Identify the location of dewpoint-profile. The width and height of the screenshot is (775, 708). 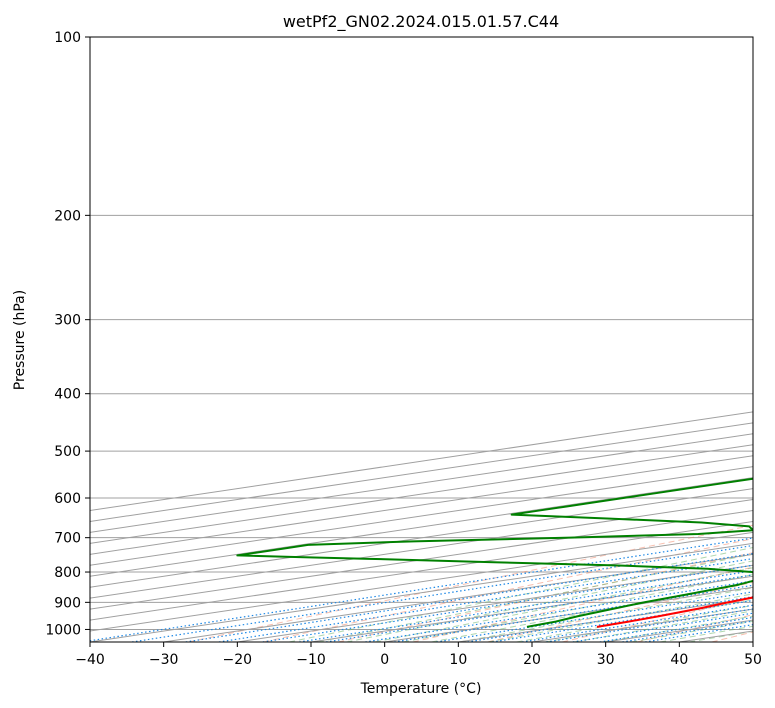
(494, 552).